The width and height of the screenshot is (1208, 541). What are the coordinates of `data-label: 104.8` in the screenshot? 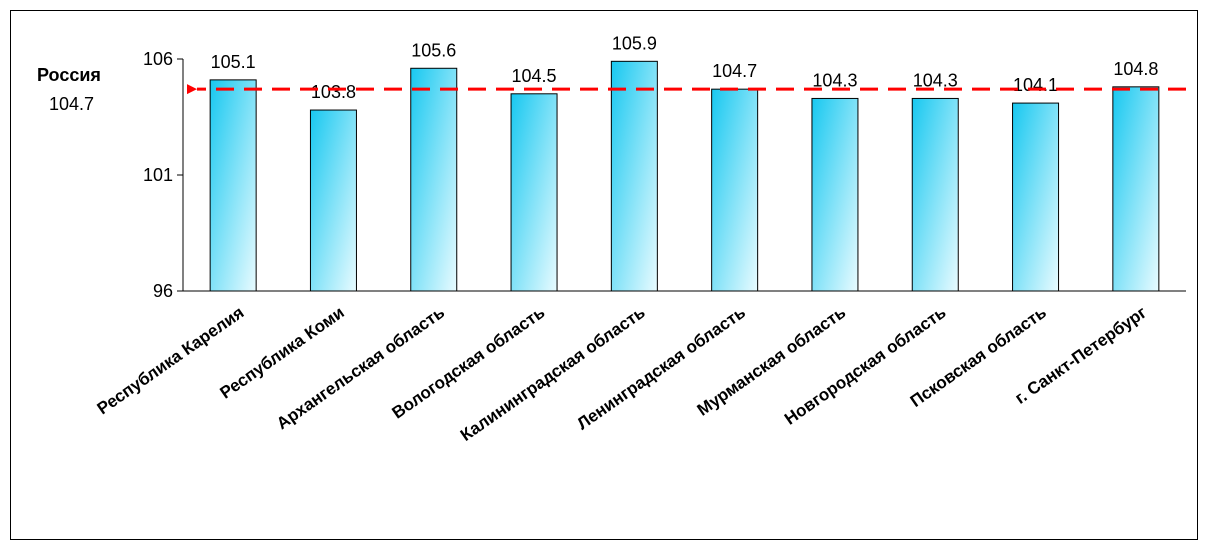 It's located at (1135, 69).